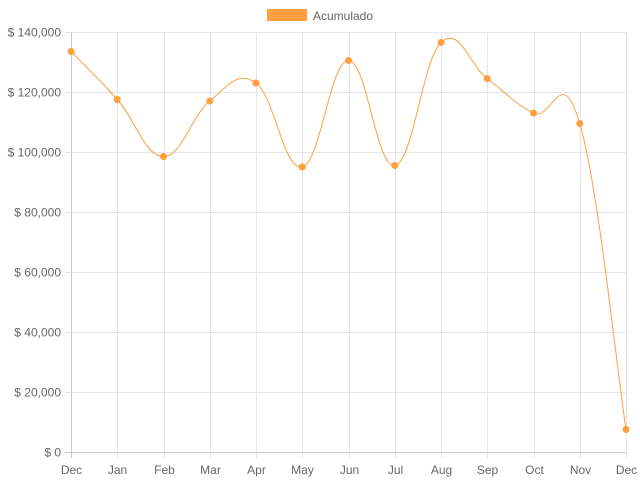 This screenshot has width=640, height=480. I want to click on x-tick-label: Jul, so click(395, 470).